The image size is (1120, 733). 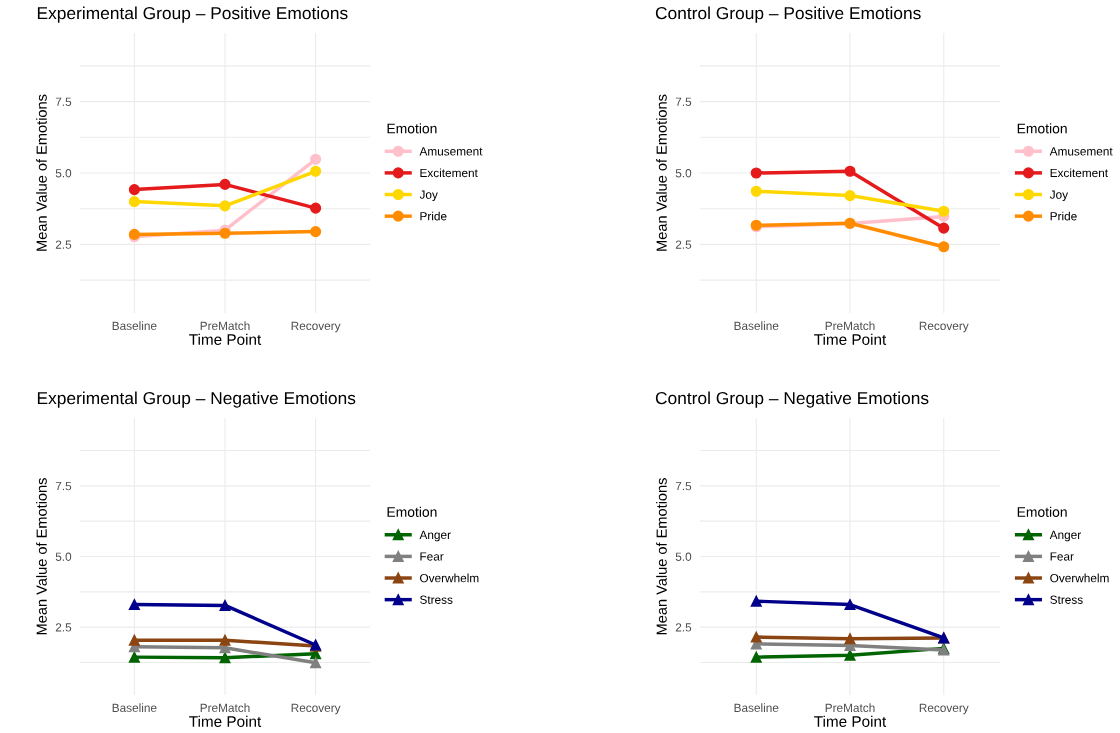 What do you see at coordinates (792, 399) in the screenshot?
I see `chart-title: Control Group – Negative Emotions` at bounding box center [792, 399].